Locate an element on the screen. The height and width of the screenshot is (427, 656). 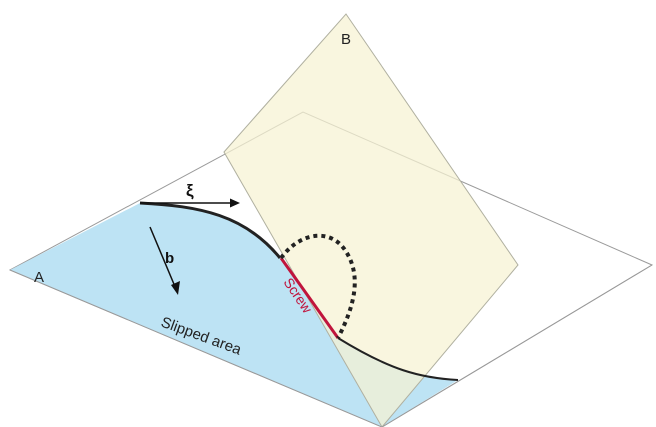
plane-a-label: A is located at coordinates (39, 277).